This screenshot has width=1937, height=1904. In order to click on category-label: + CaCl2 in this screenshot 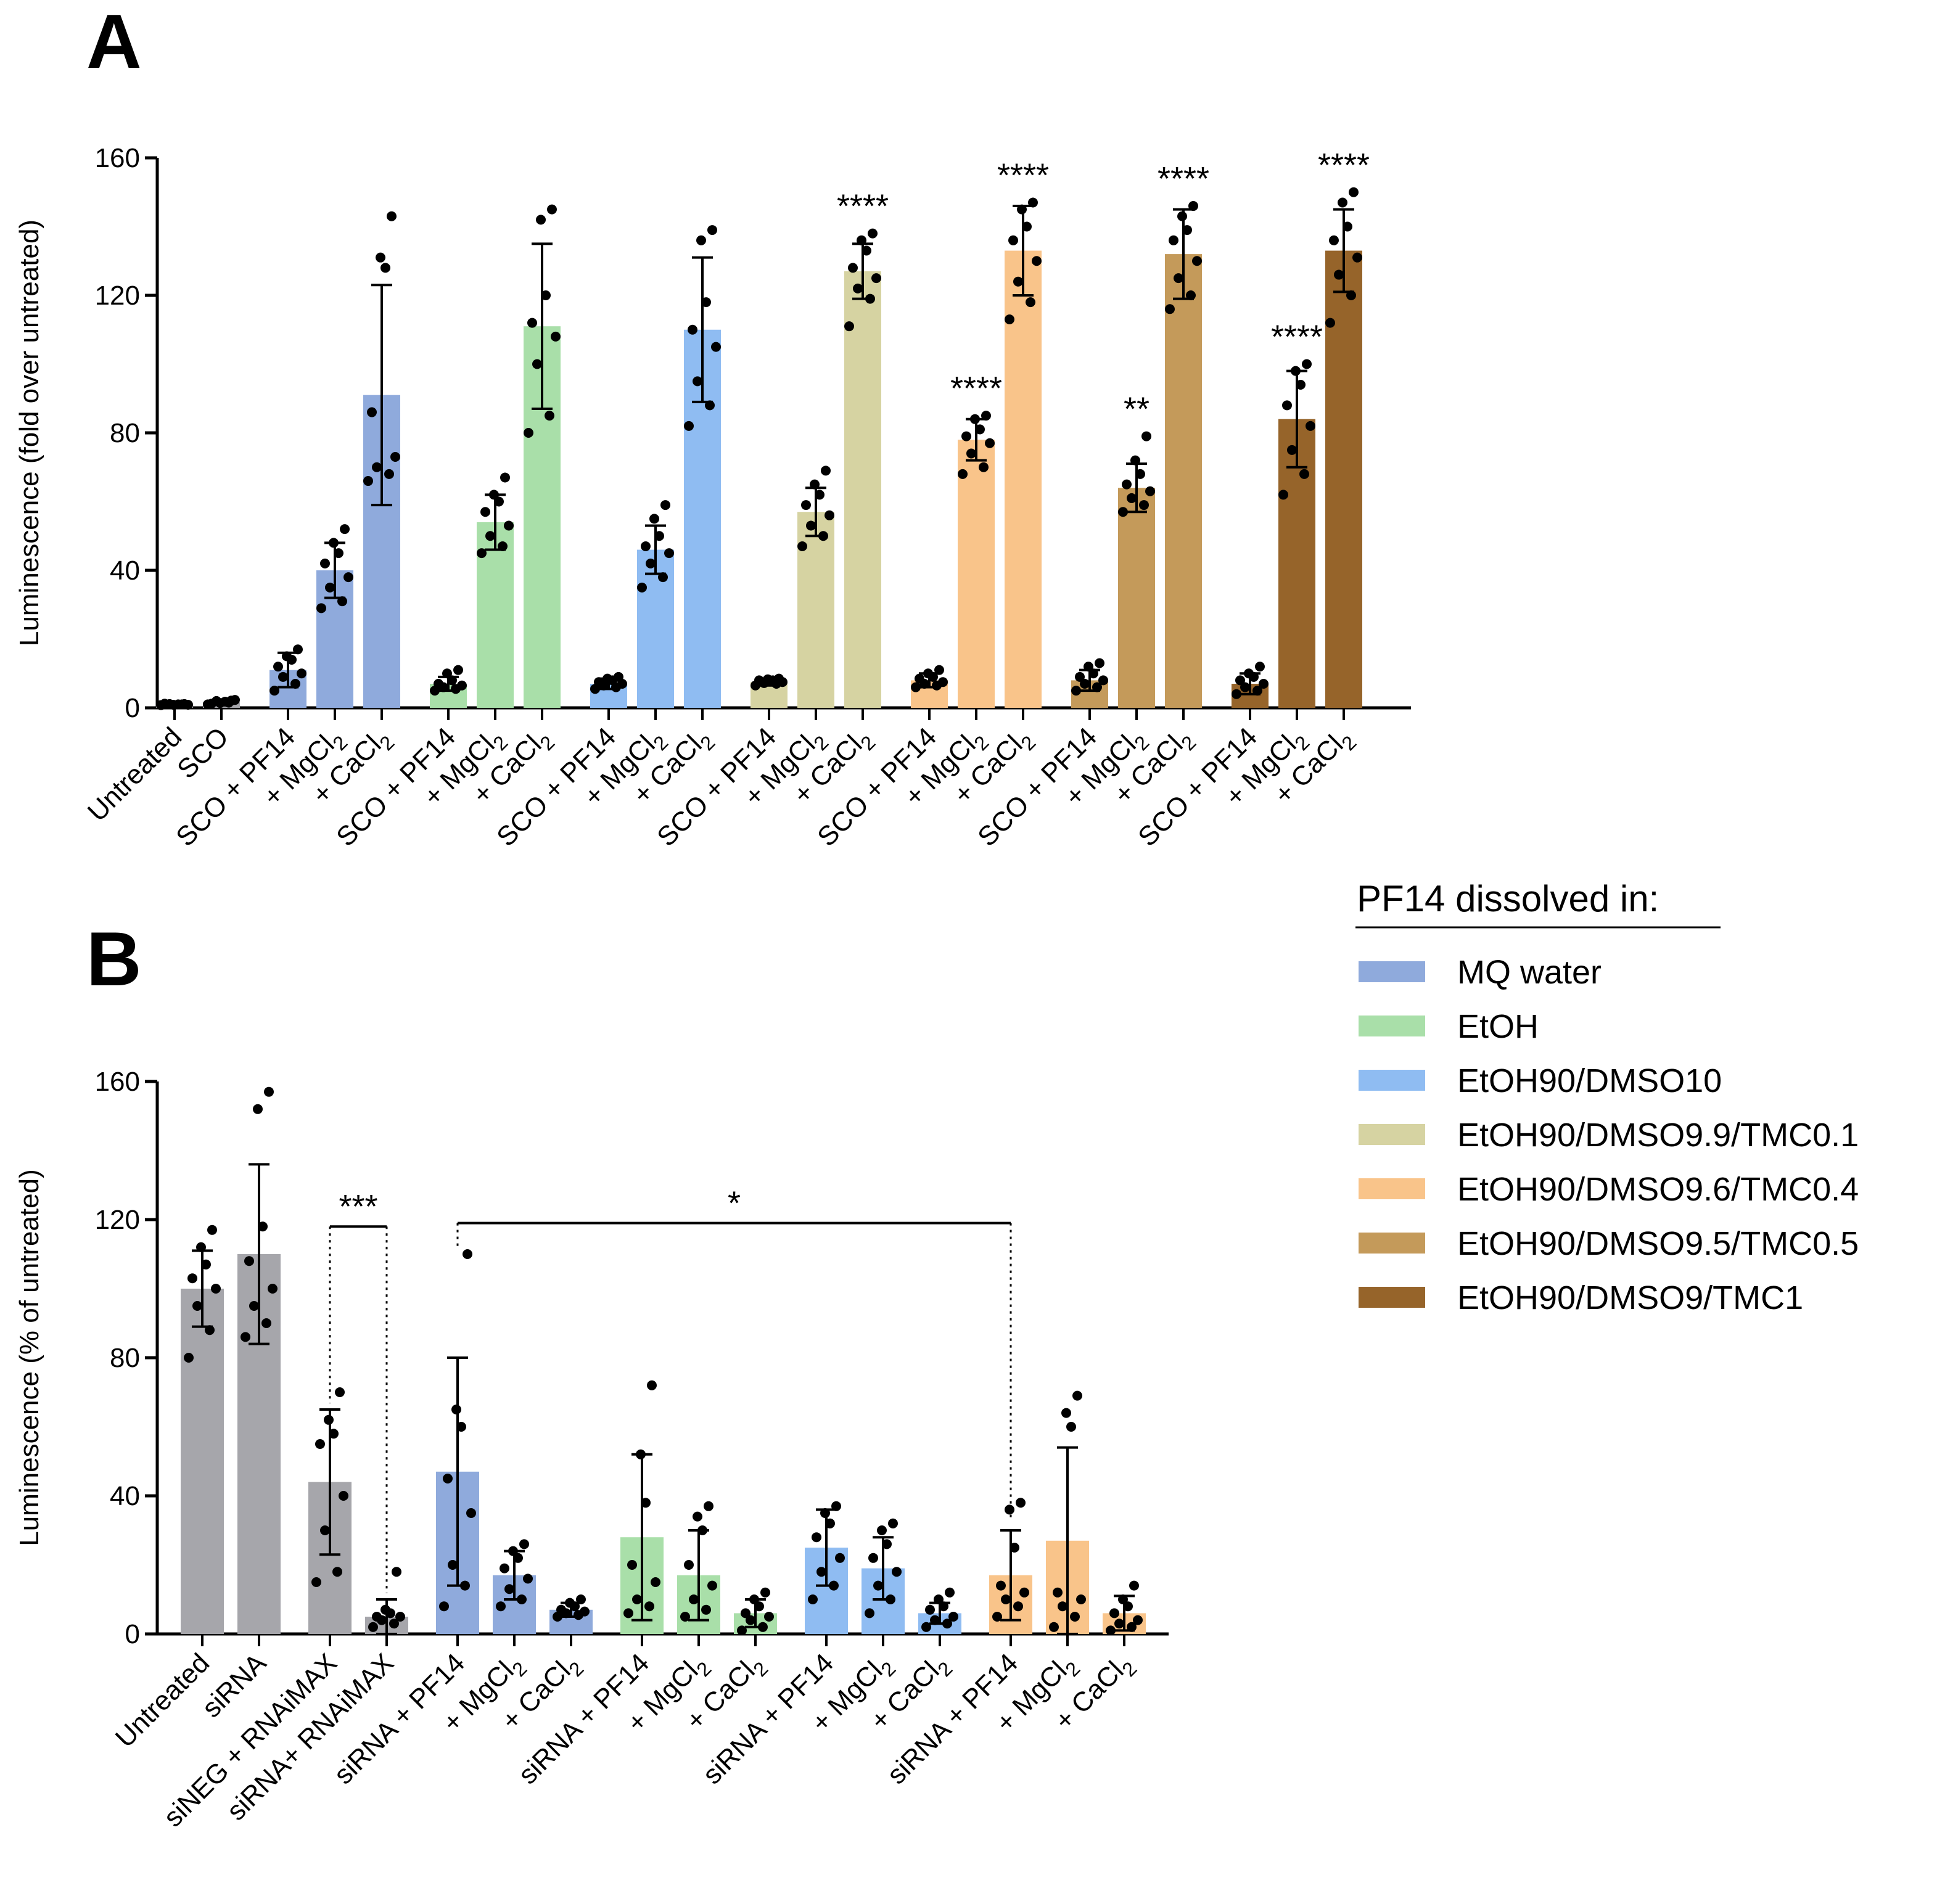, I will do `click(1095, 1694)`.